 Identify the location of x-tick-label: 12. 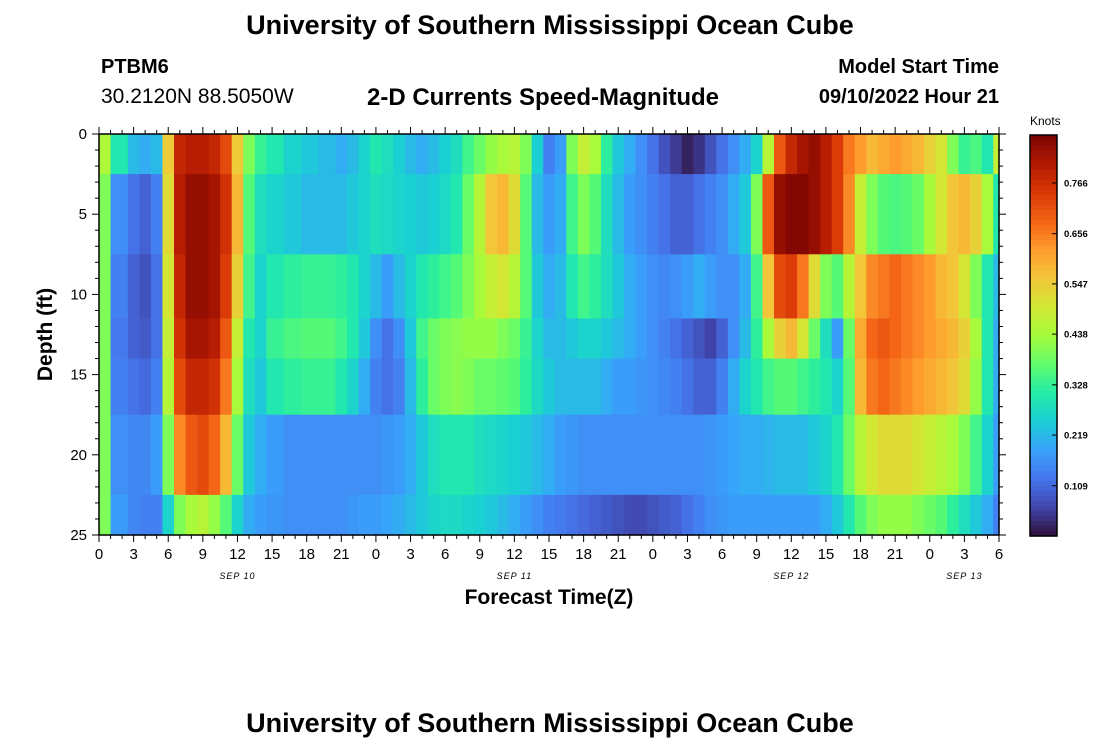
(791, 554).